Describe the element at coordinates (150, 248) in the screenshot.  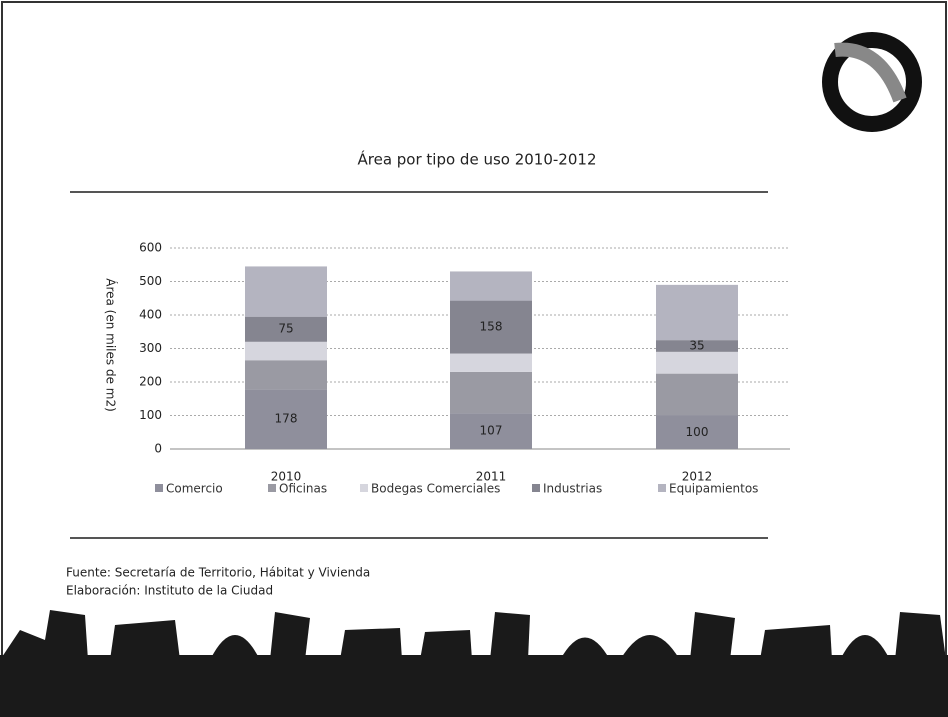
I see `y-tick-label: 600` at that location.